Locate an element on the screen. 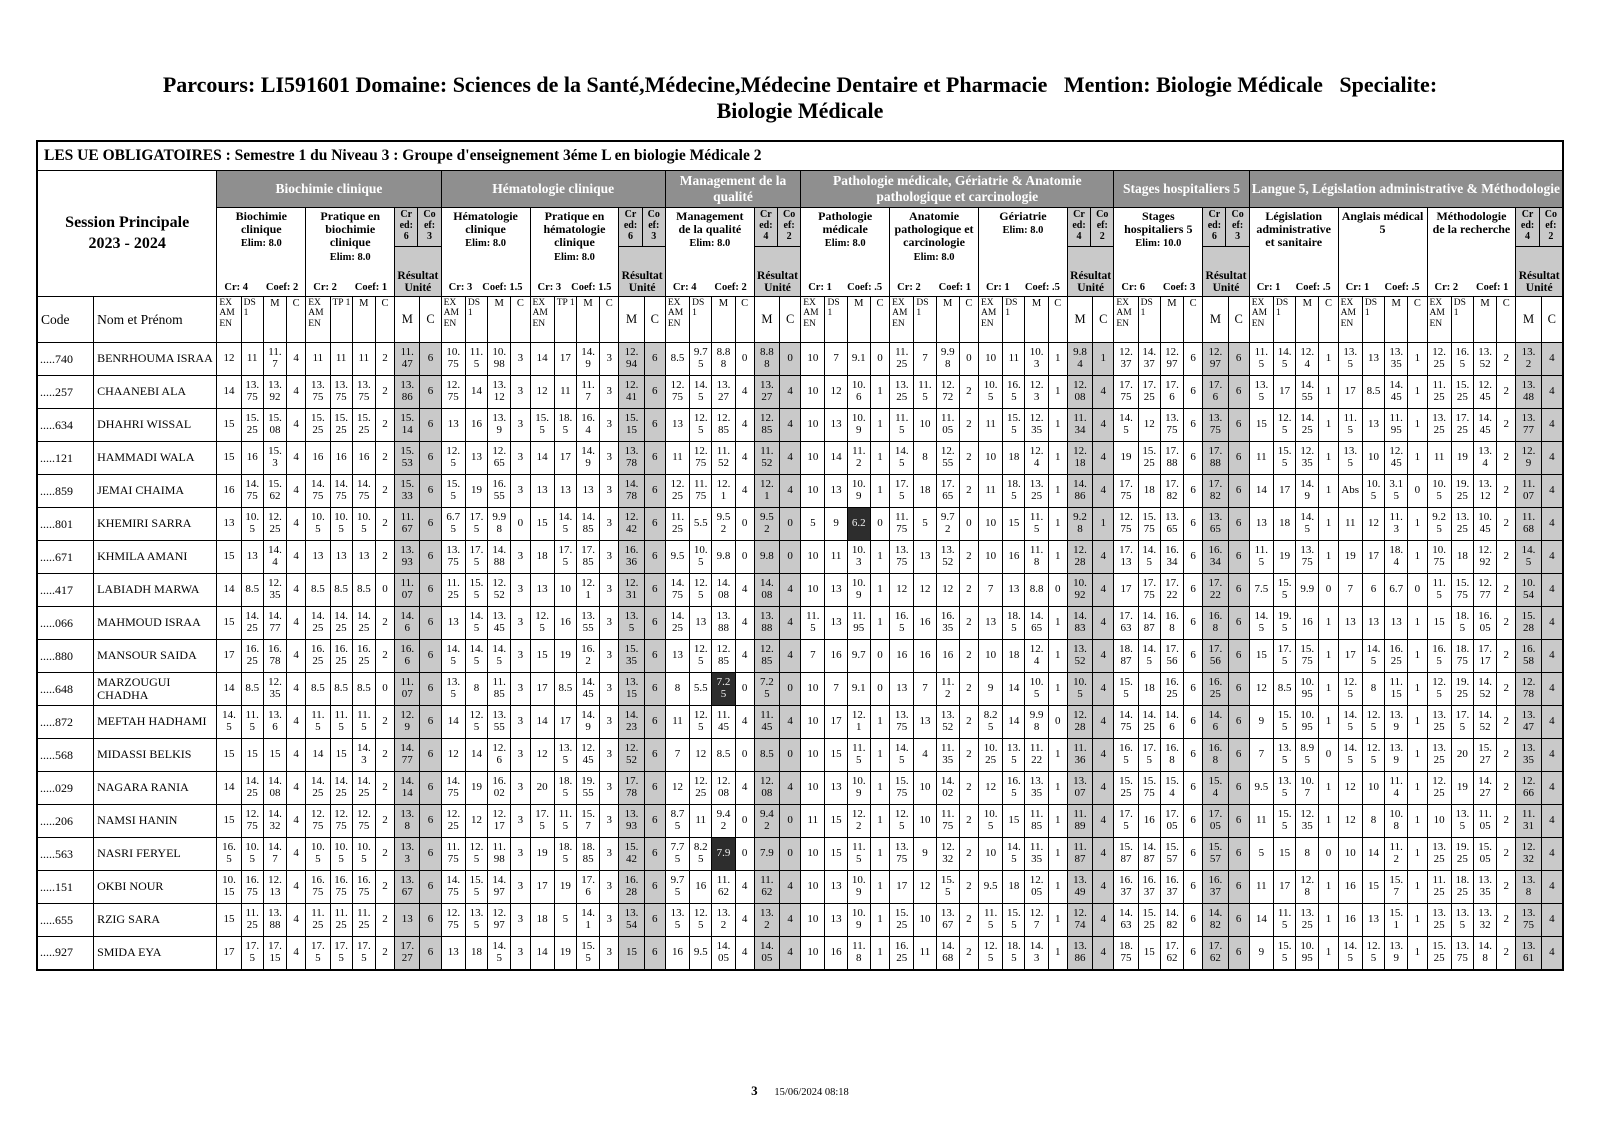  unit-result-cell: 16. 8 is located at coordinates (1215, 623).